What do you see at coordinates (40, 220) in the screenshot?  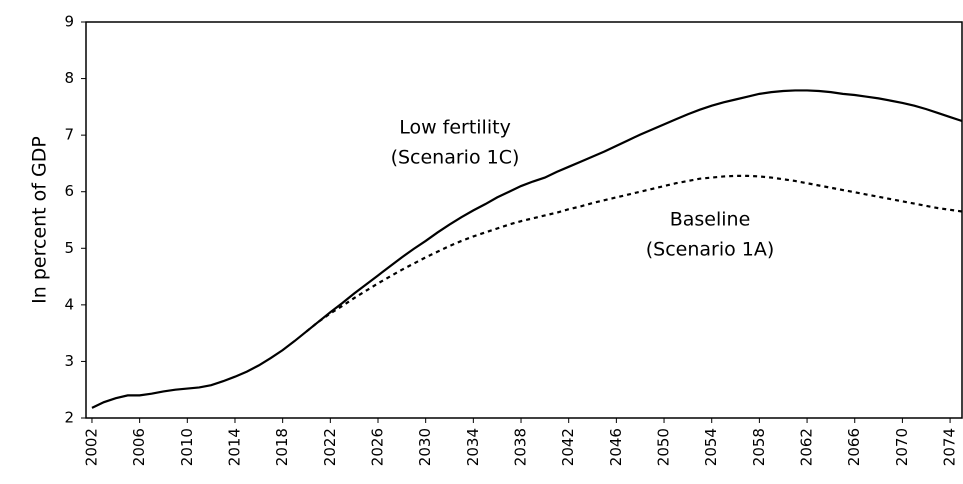 I see `y-axis-label: In percent of GDP` at bounding box center [40, 220].